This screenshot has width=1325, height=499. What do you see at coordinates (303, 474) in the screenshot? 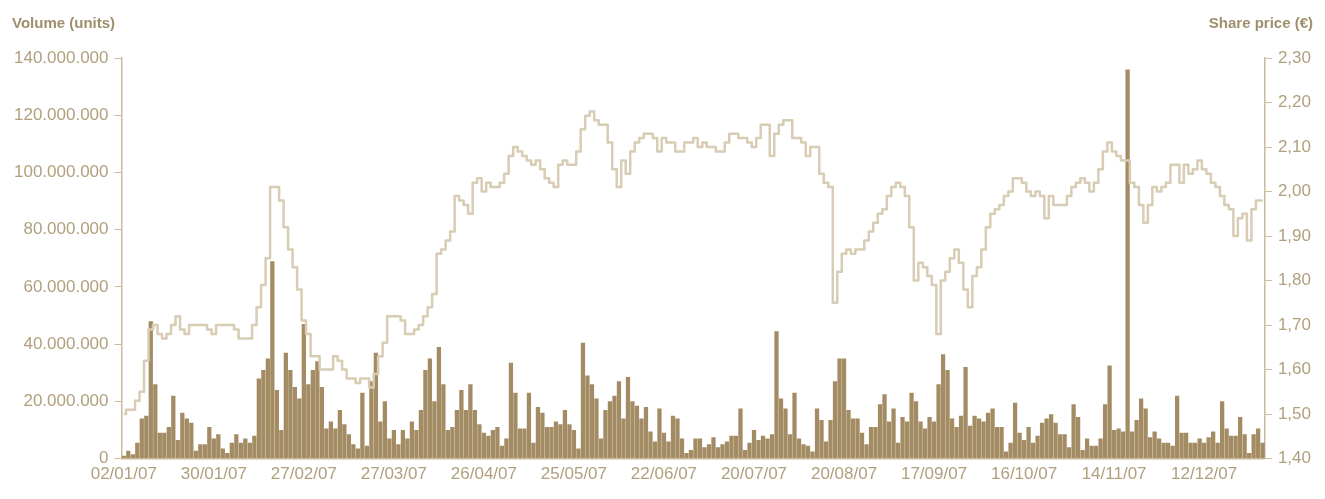
I see `x-tick-label: 27/02/07` at bounding box center [303, 474].